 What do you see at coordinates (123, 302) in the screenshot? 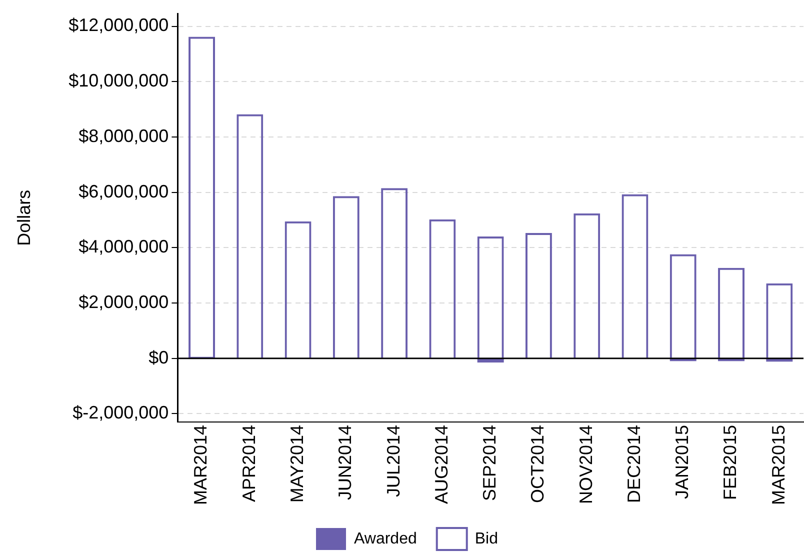
I see `y-tick-label: $2,000,000` at bounding box center [123, 302].